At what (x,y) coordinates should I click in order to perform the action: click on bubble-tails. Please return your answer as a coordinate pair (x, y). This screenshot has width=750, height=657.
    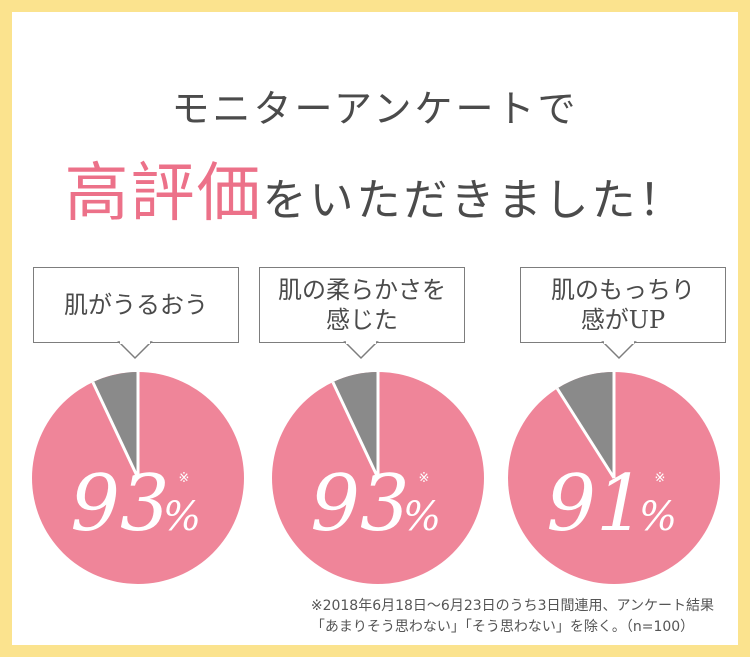
    Looking at the image, I should click on (377, 350).